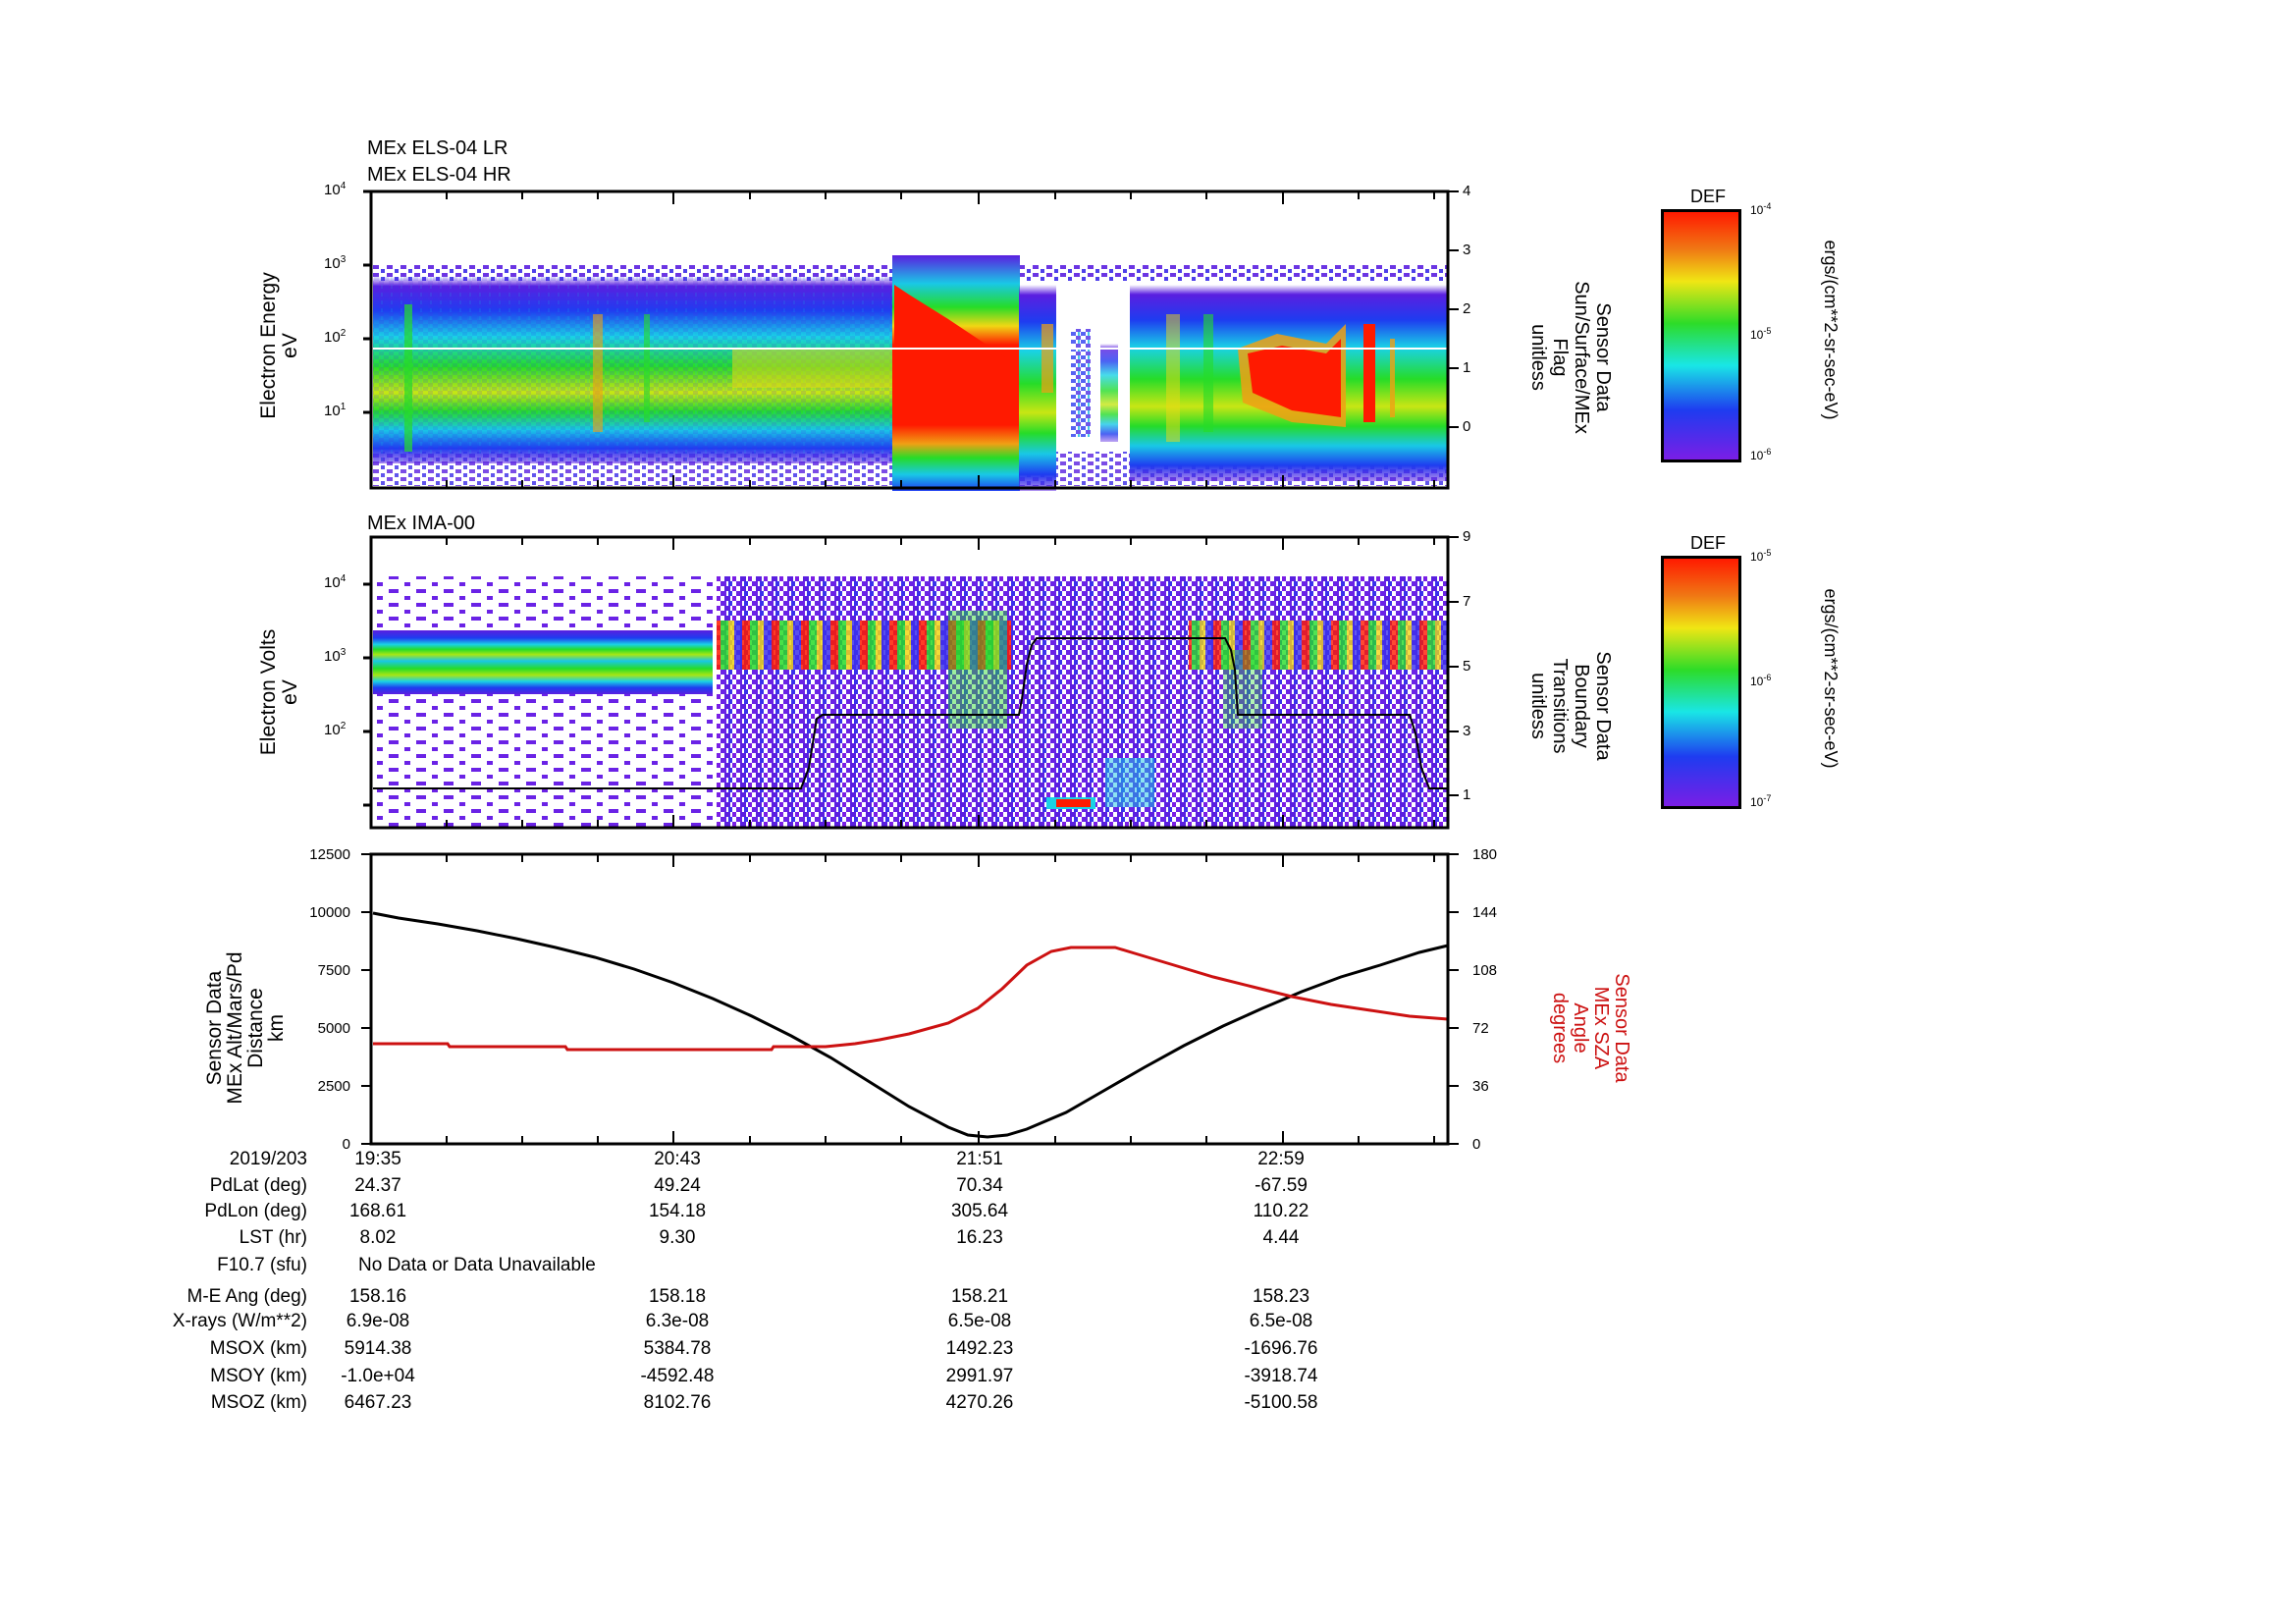 The image size is (2296, 1623). I want to click on bottom-y2label-line2: MEx SZA, so click(1601, 1028).